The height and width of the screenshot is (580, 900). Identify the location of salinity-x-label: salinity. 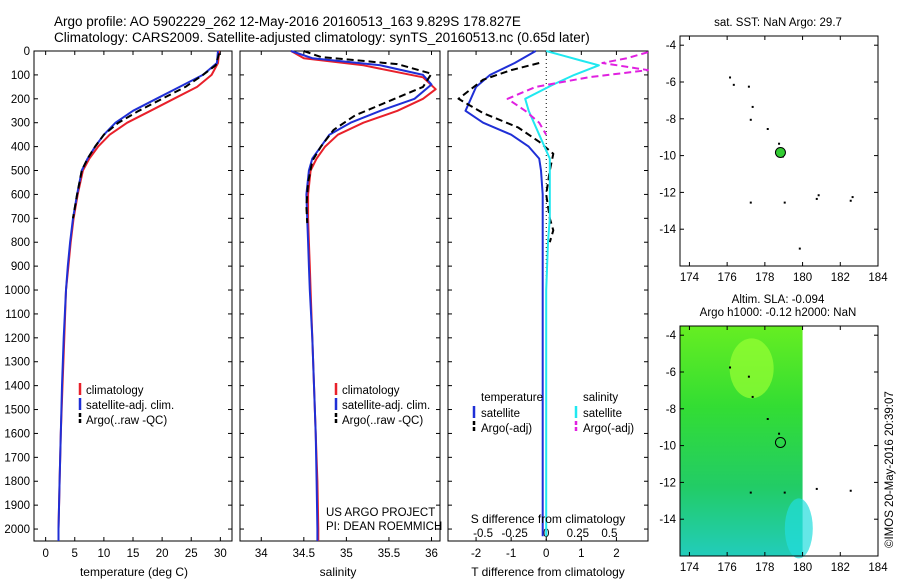
(338, 572).